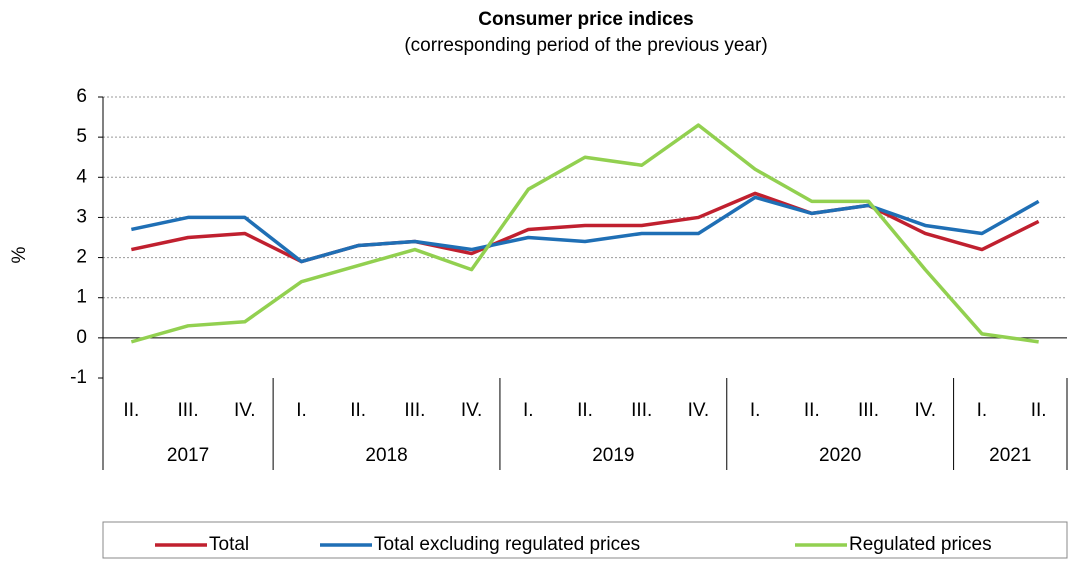  I want to click on y-axis-label: %, so click(19, 254).